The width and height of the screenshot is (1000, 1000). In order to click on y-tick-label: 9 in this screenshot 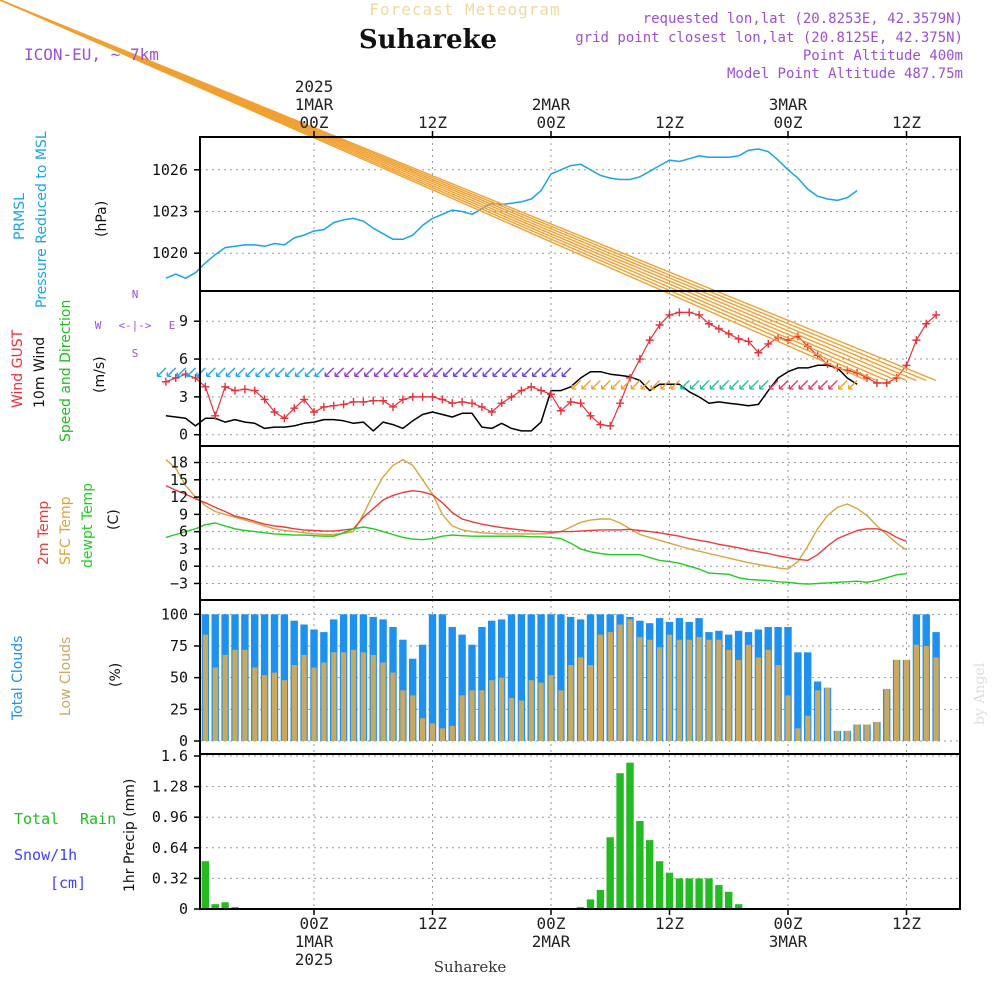, I will do `click(183, 514)`.